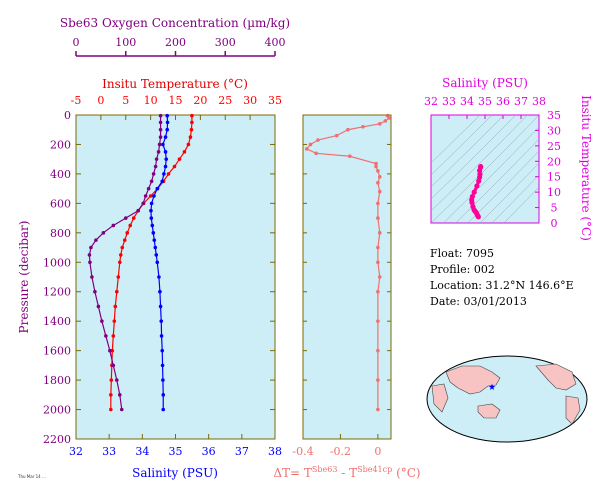  I want to click on delta-marks, so click(347, 262).